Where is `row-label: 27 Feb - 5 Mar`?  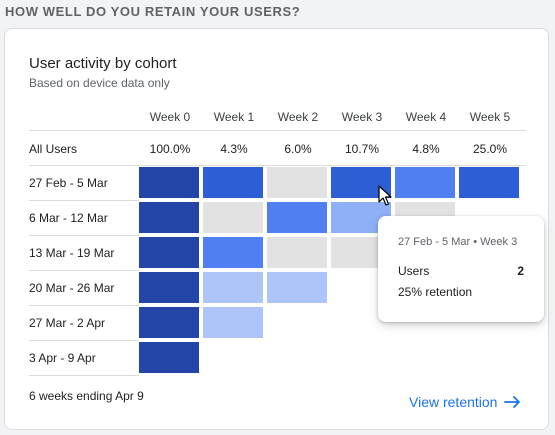
row-label: 27 Feb - 5 Mar is located at coordinates (68, 183).